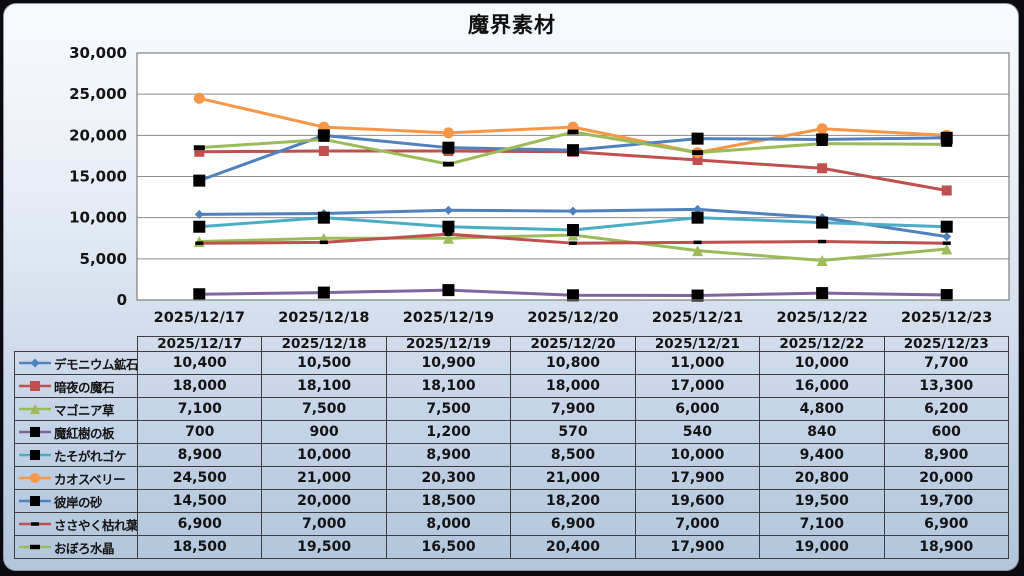 The height and width of the screenshot is (576, 1024). What do you see at coordinates (324, 547) in the screenshot?
I see `value-cell: 19,500` at bounding box center [324, 547].